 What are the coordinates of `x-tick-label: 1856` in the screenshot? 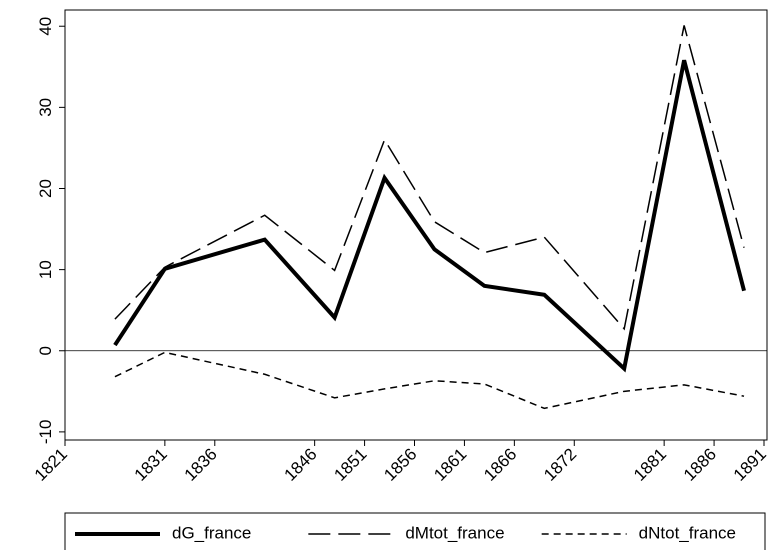 It's located at (400, 465).